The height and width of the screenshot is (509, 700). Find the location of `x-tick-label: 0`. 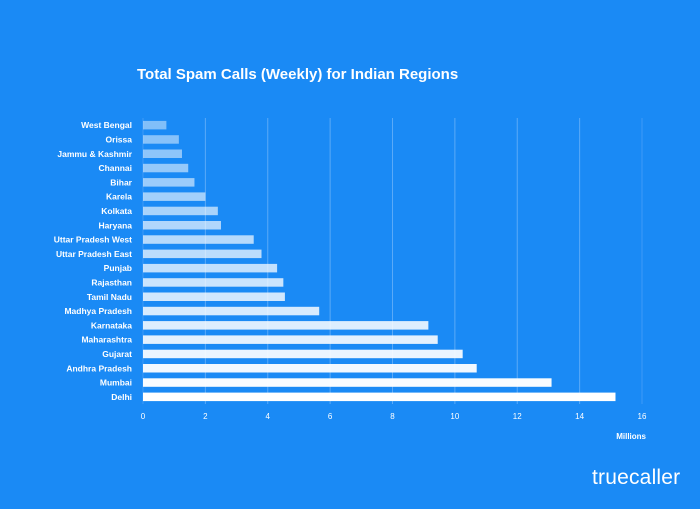

x-tick-label: 0 is located at coordinates (143, 416).